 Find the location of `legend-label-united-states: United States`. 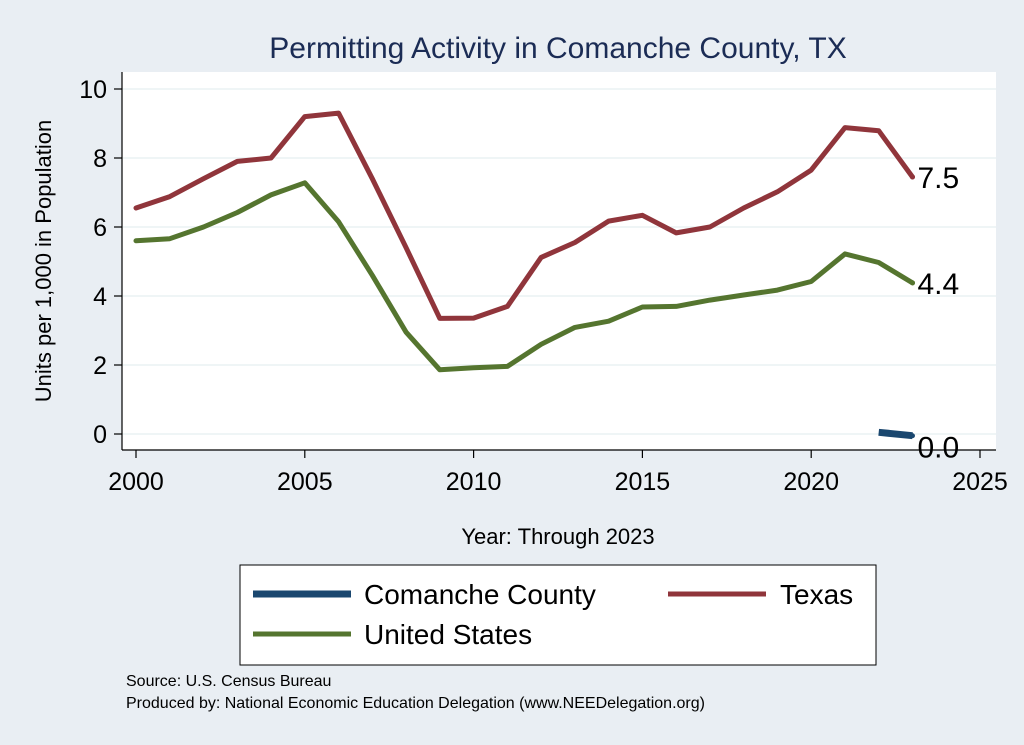

legend-label-united-states: United States is located at coordinates (448, 634).